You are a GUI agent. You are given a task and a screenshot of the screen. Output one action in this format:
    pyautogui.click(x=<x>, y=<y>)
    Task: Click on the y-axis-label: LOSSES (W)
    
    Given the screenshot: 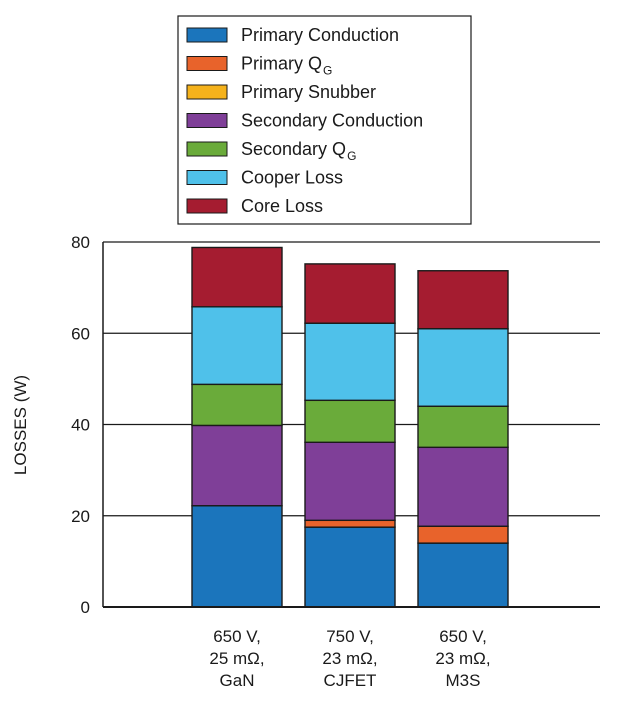 What is the action you would take?
    pyautogui.click(x=20, y=425)
    